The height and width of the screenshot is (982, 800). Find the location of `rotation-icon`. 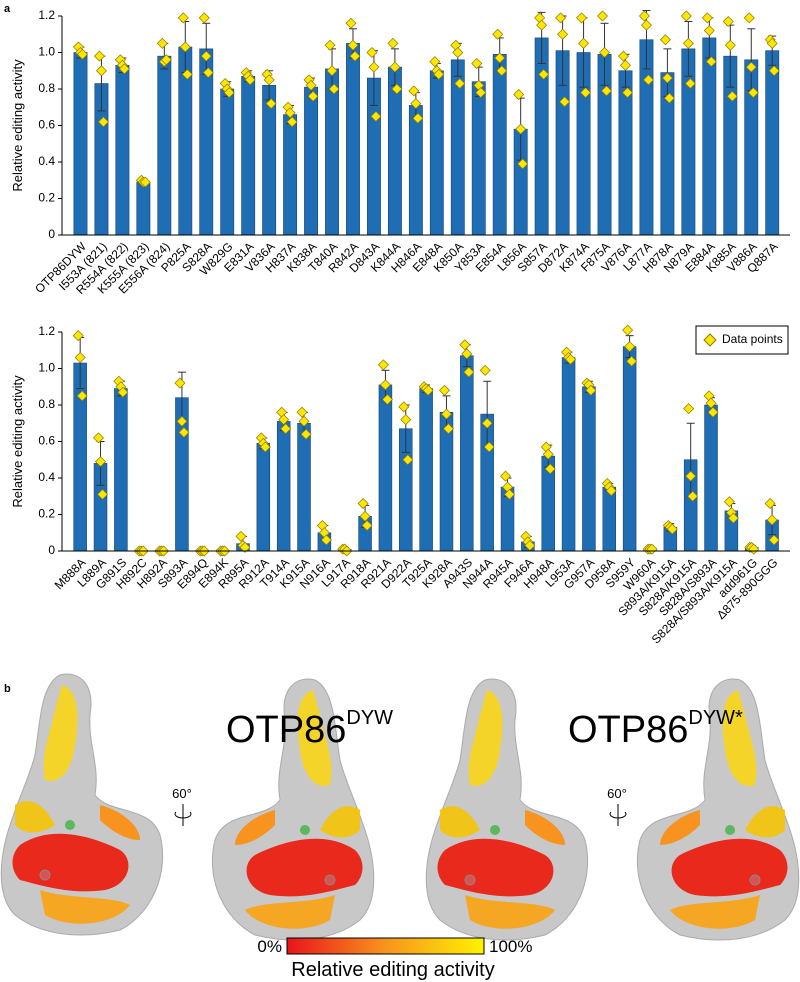

rotation-icon is located at coordinates (618, 815).